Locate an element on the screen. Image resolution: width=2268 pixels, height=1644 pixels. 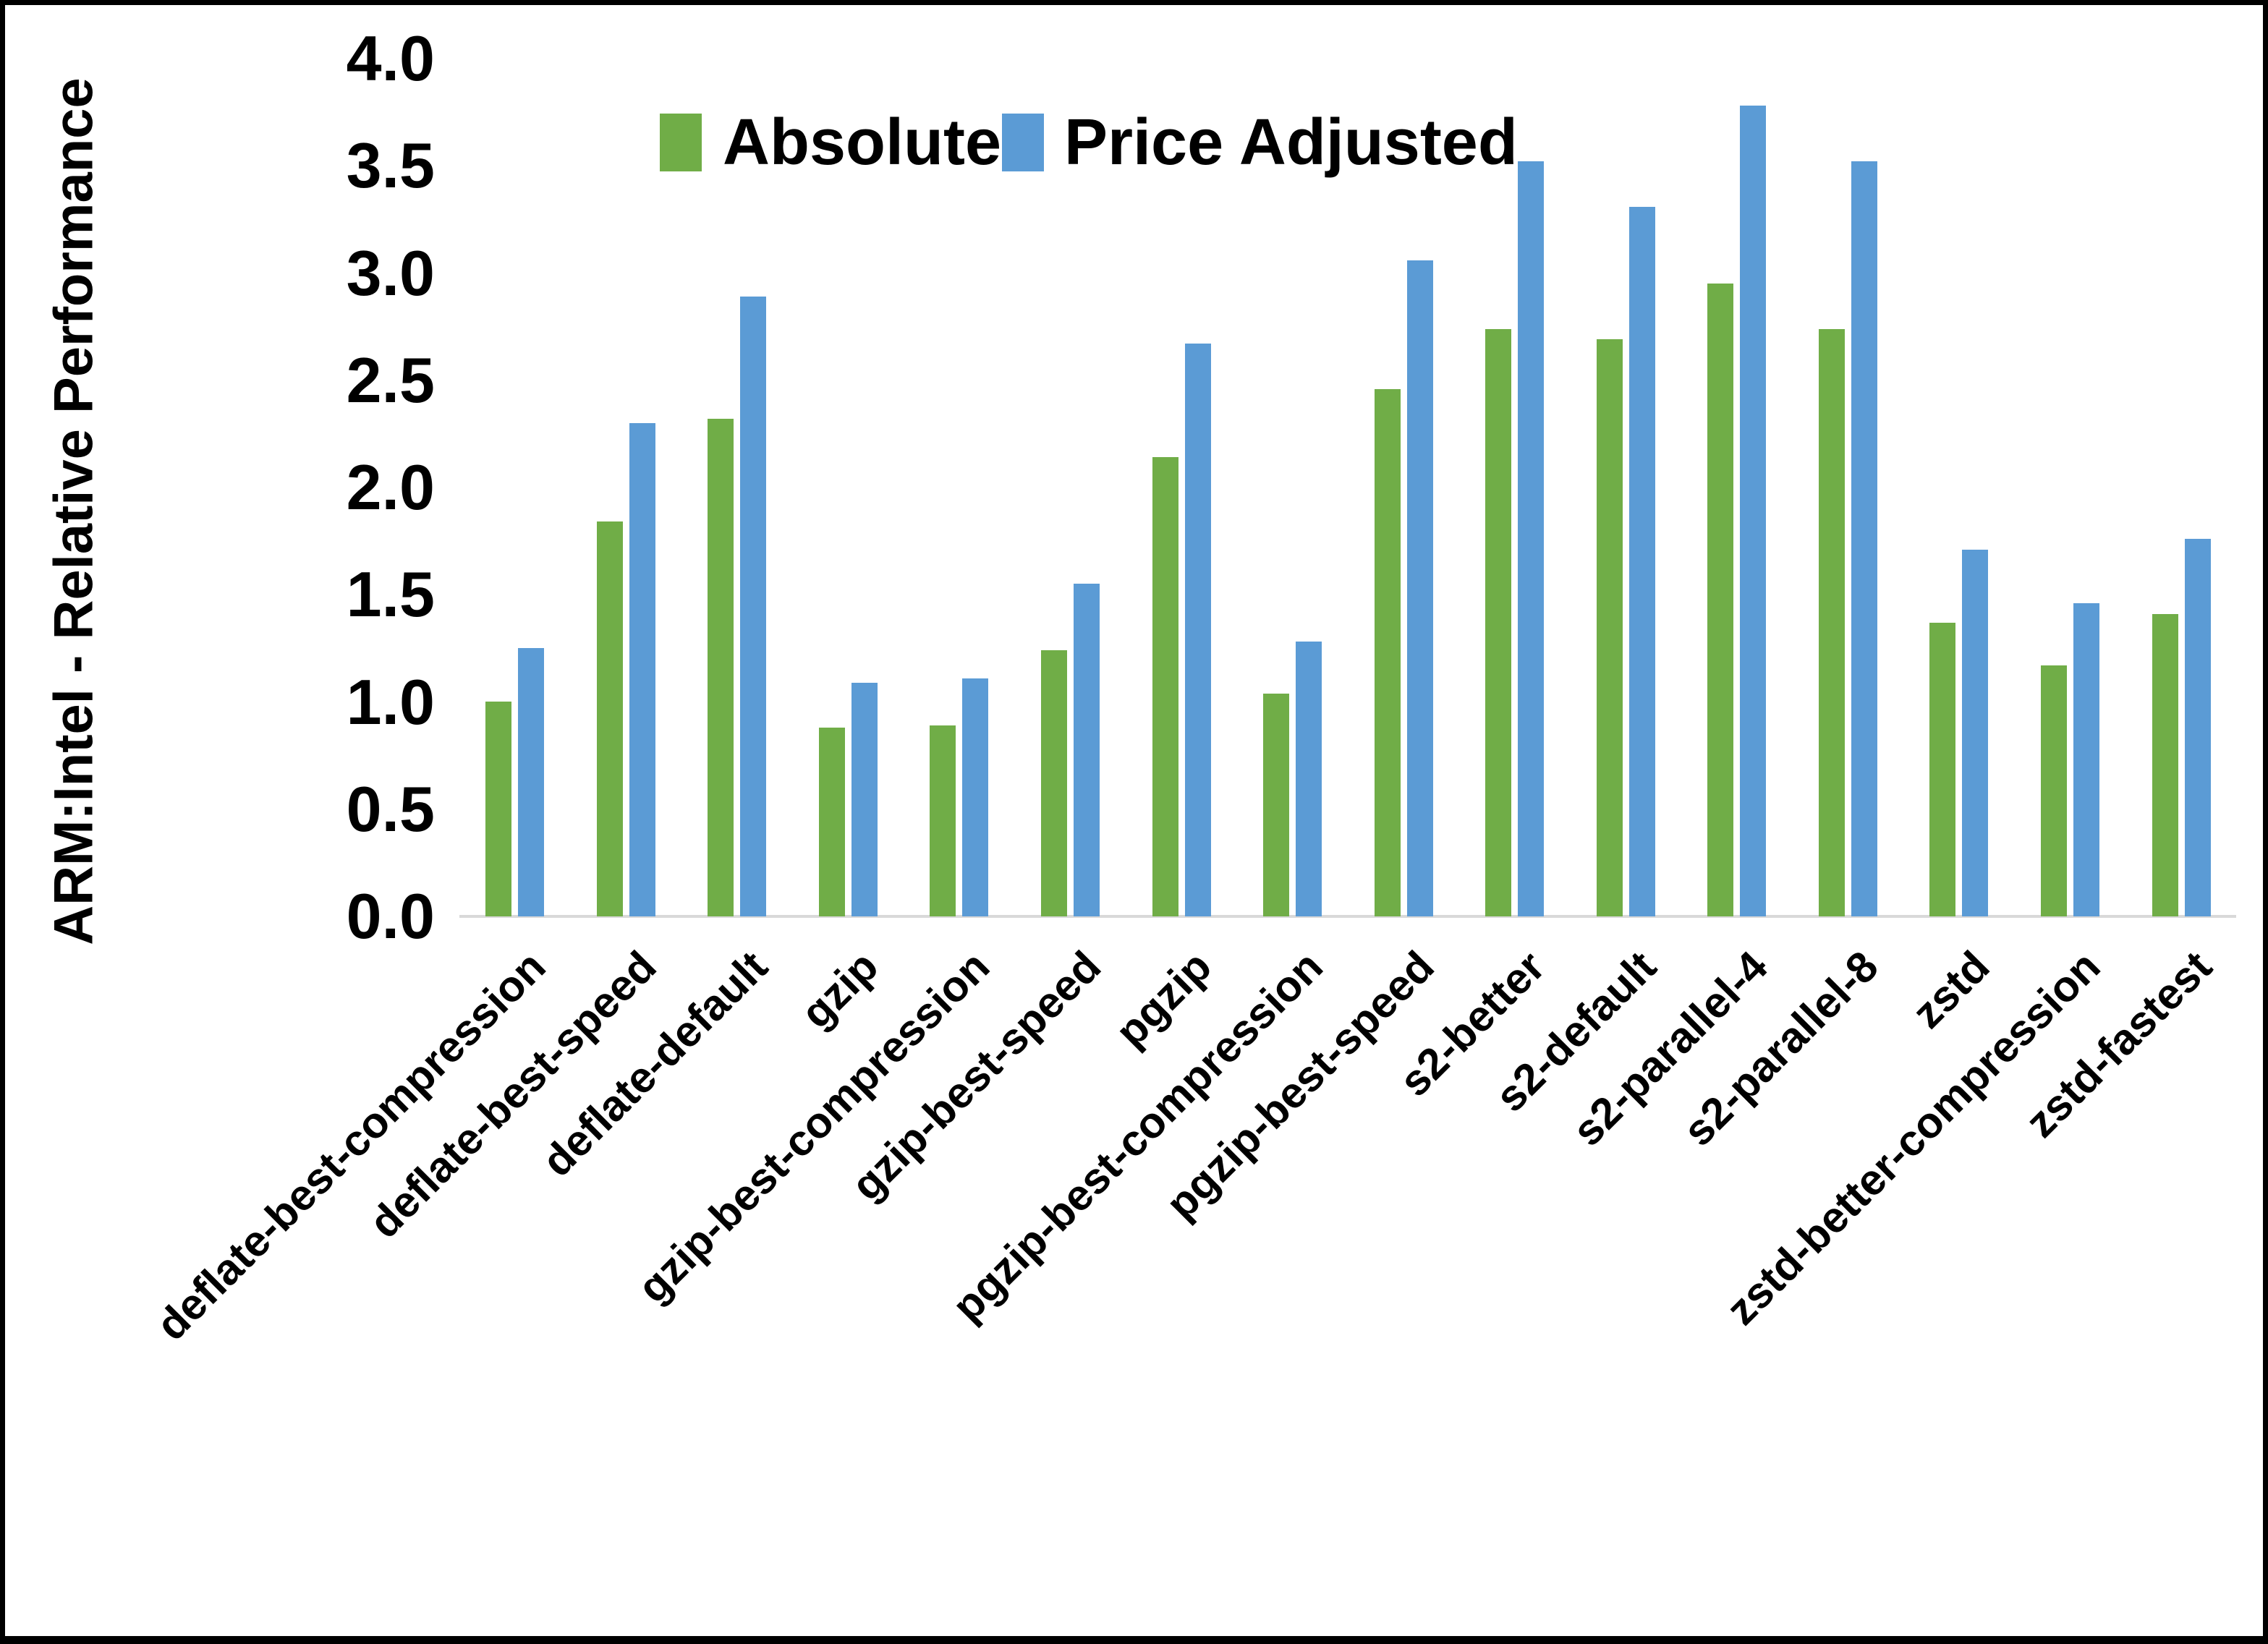
legend-swatch-price-adjusted is located at coordinates (1023, 142).